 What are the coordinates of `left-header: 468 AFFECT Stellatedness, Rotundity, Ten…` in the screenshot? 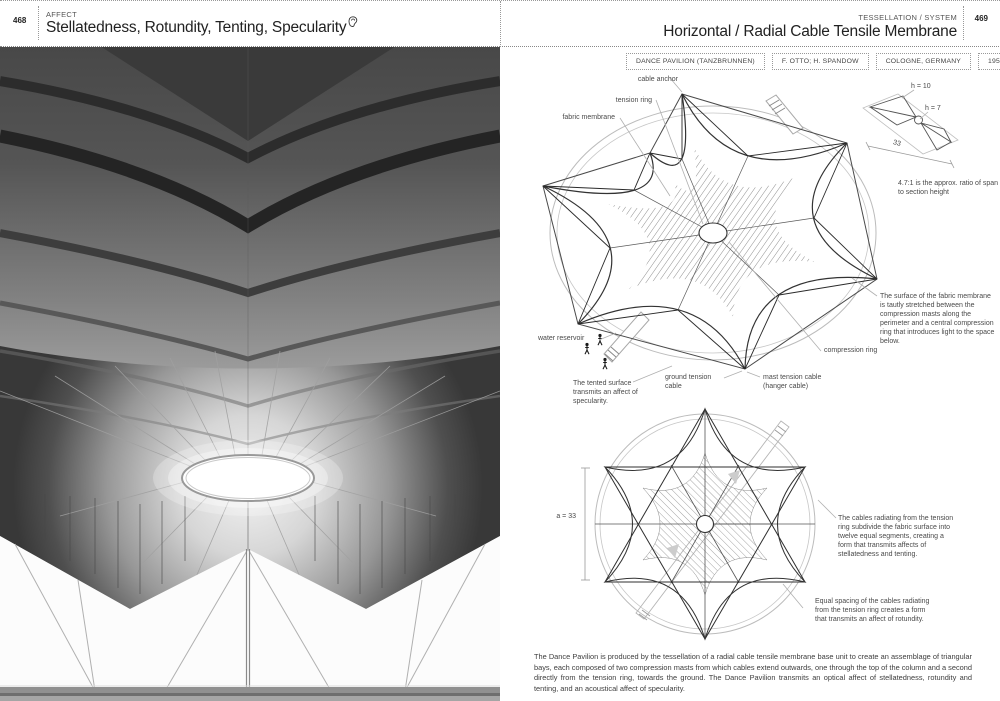 It's located at (250, 24).